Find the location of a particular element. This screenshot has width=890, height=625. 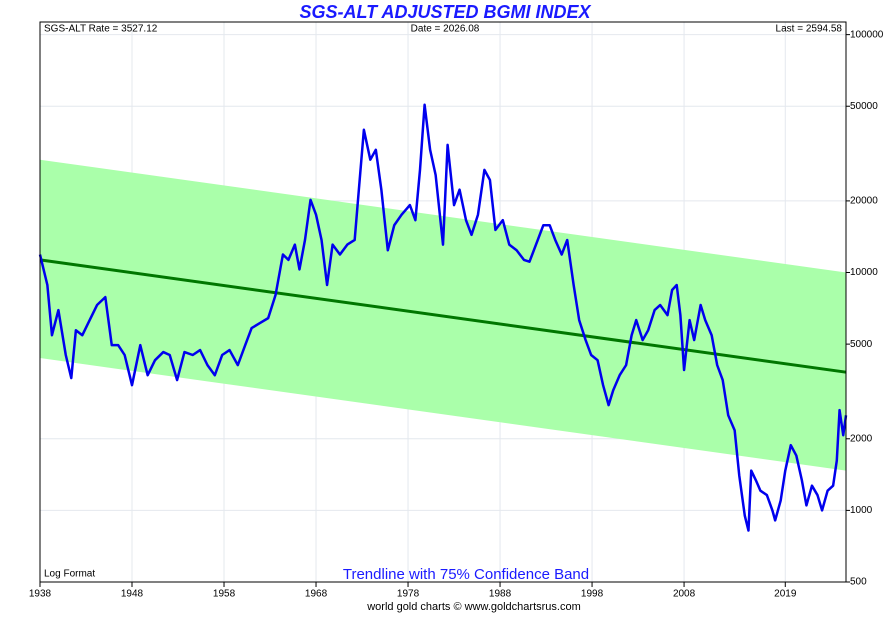

stat-date: Date = 2026.08 is located at coordinates (445, 29).